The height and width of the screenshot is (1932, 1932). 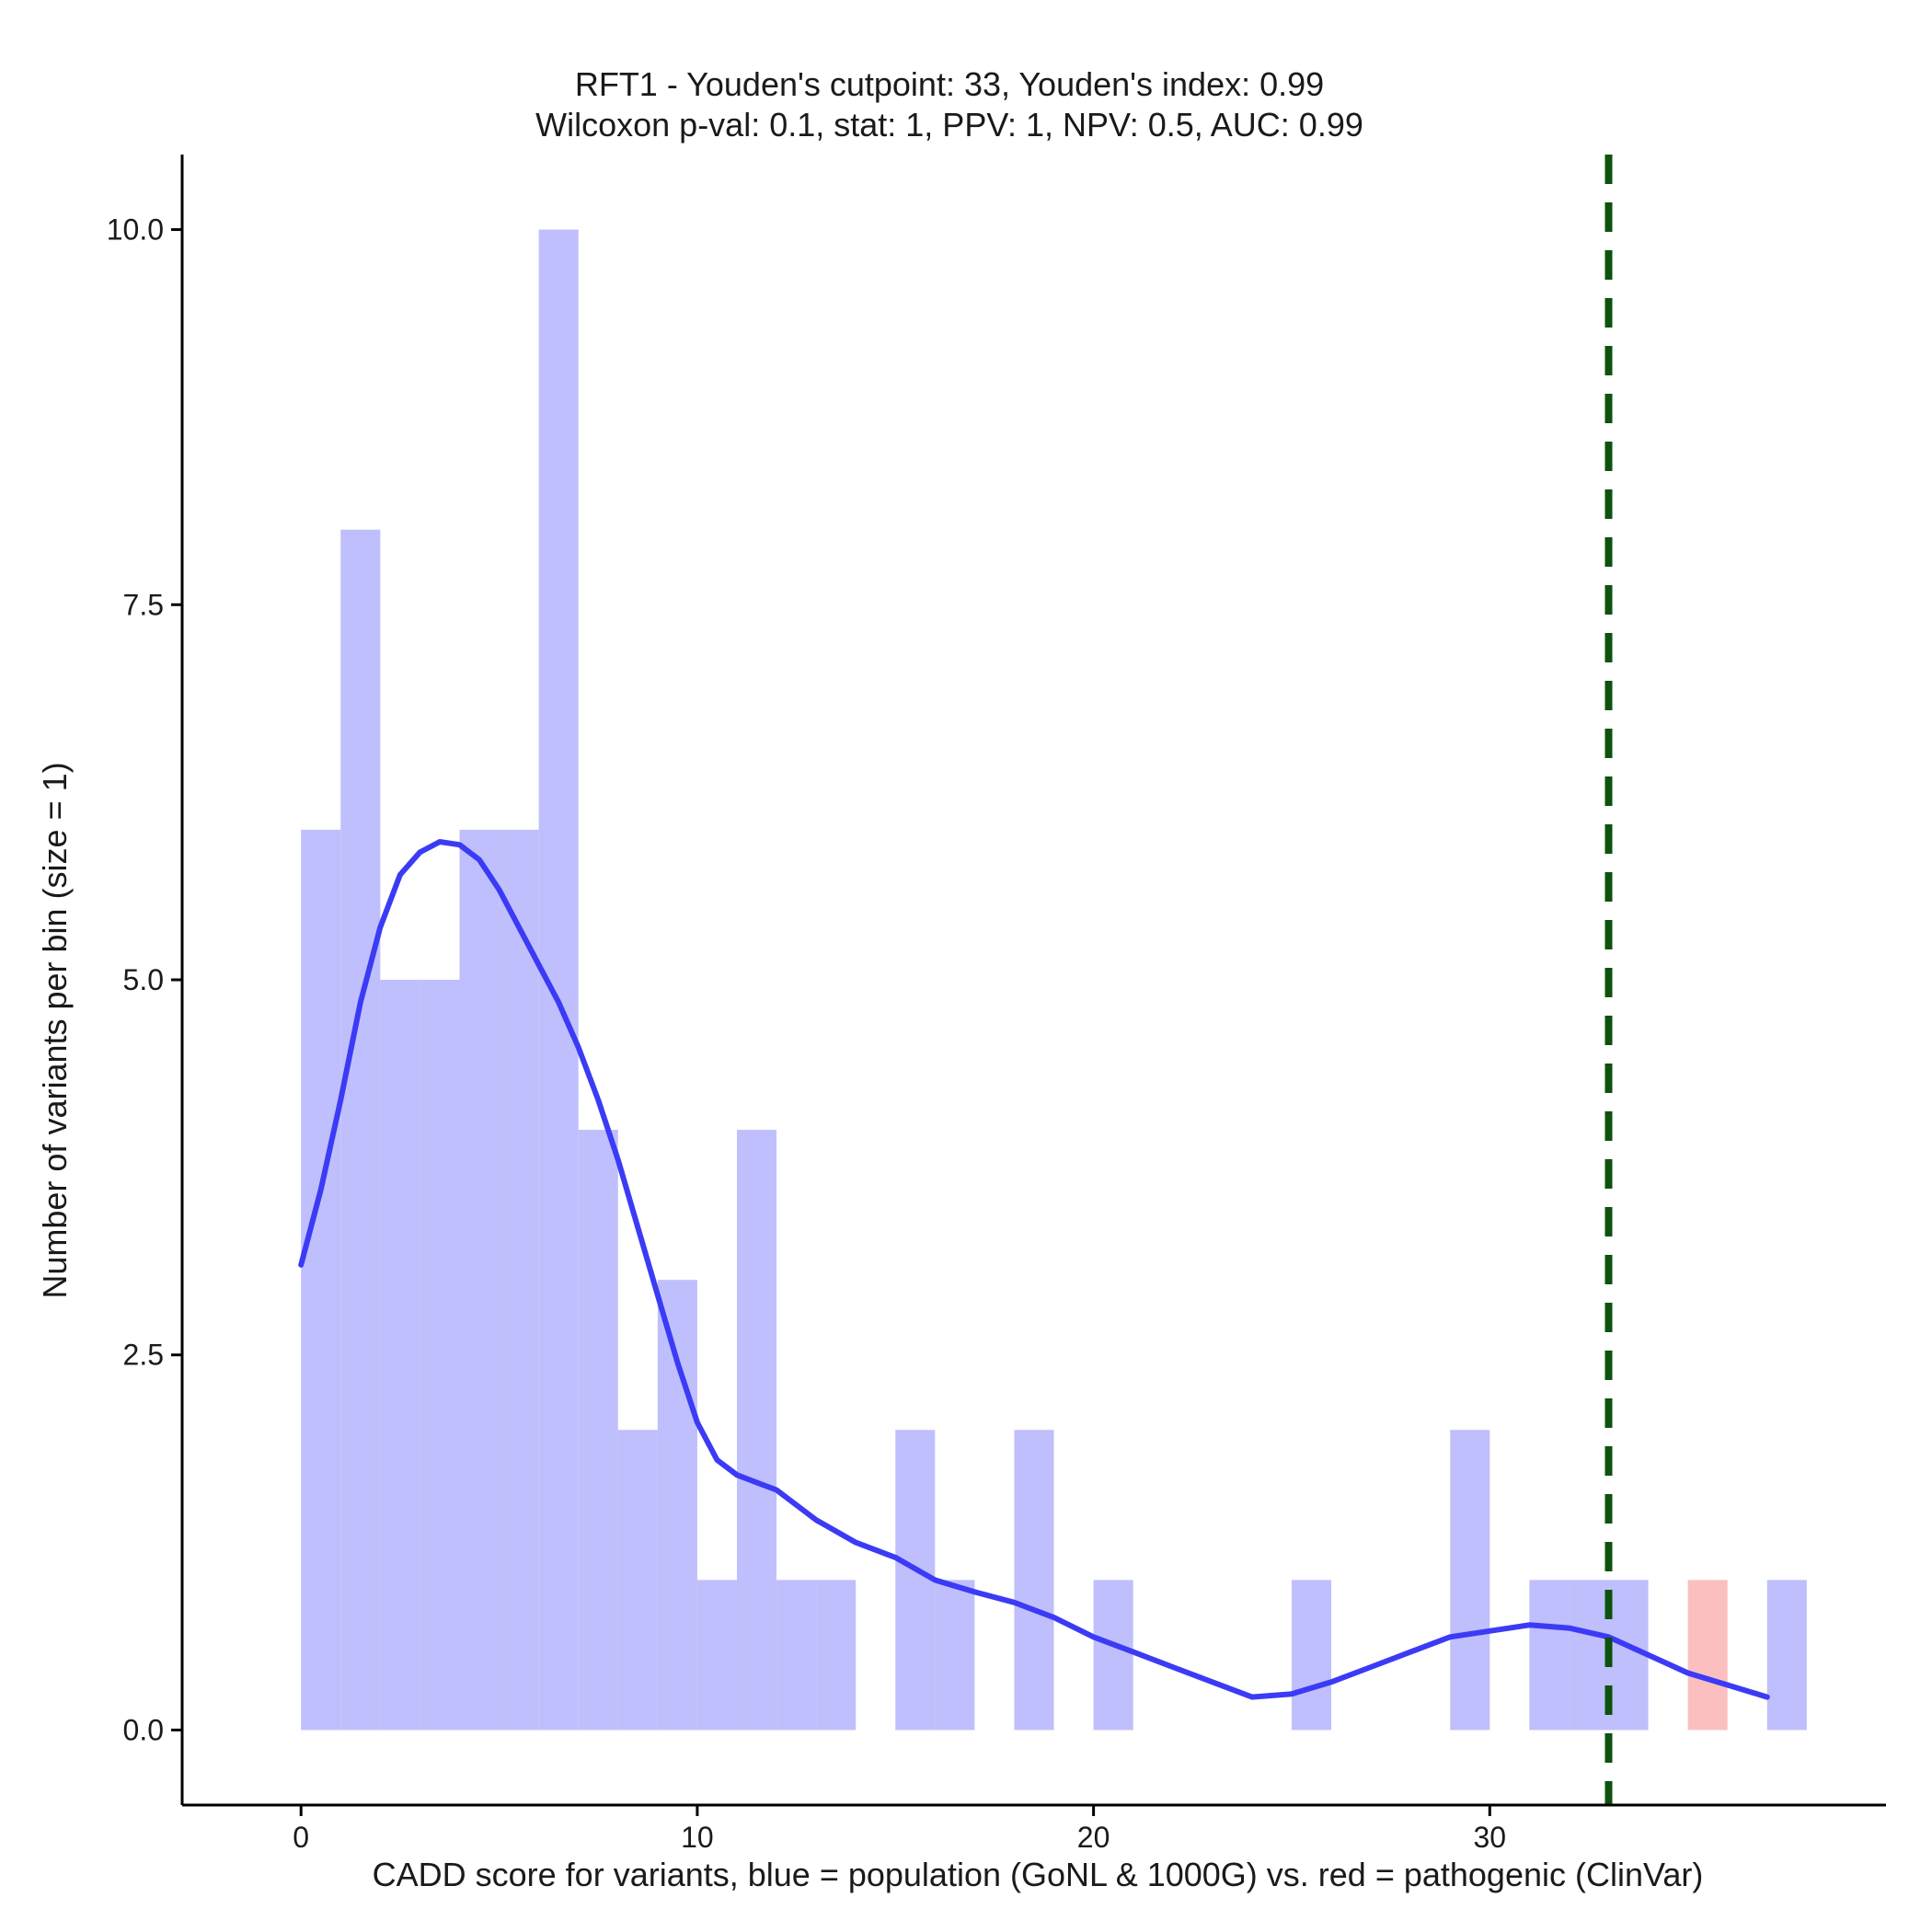 What do you see at coordinates (55, 1030) in the screenshot?
I see `y-axis-label: Number of variants per bin (size = 1)` at bounding box center [55, 1030].